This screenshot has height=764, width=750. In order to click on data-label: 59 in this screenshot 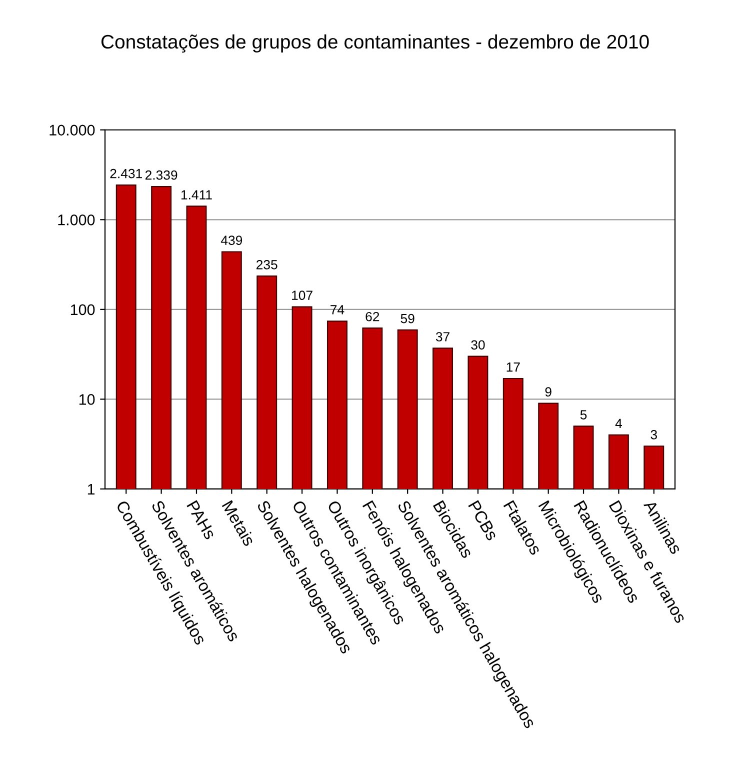, I will do `click(407, 319)`.